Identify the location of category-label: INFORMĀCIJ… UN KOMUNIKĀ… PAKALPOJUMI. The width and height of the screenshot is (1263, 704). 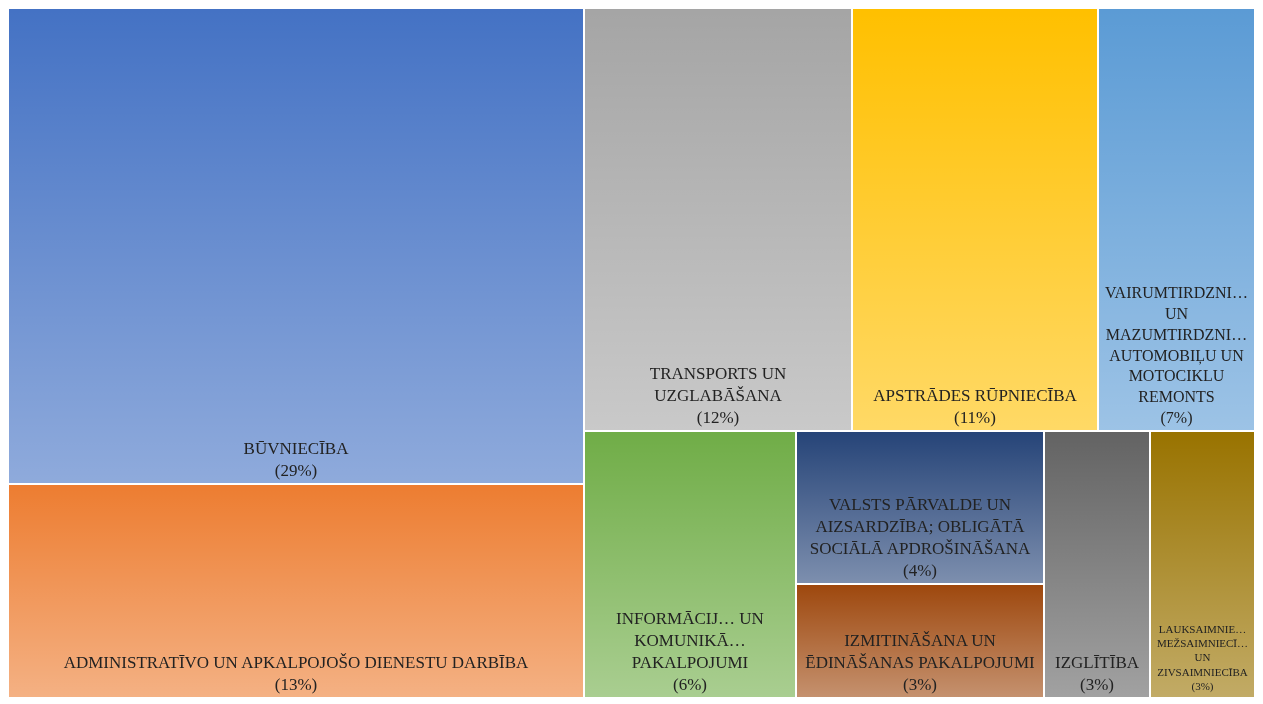
(690, 640).